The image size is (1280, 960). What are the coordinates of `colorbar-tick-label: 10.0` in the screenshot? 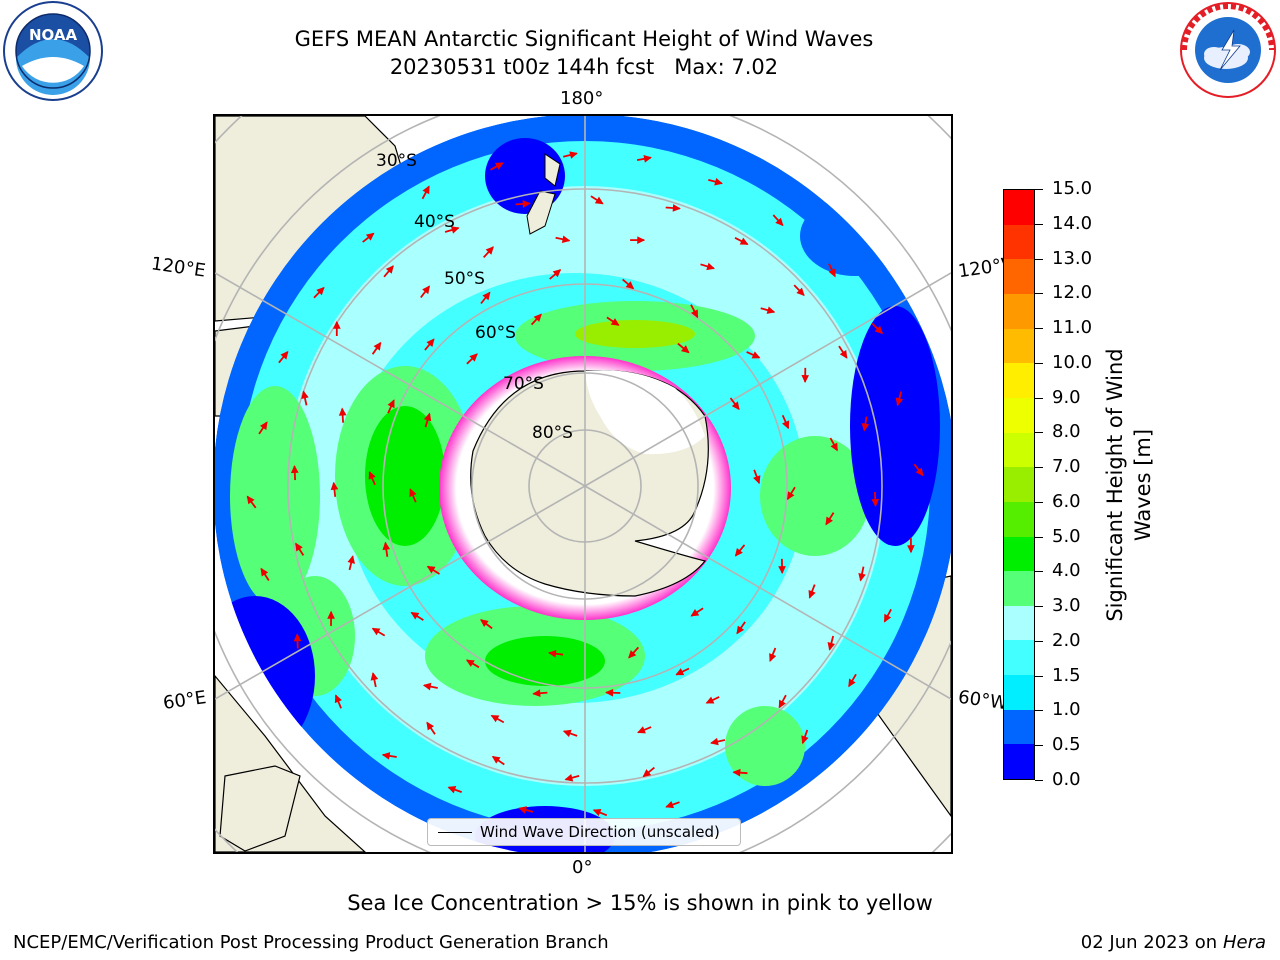 It's located at (1072, 362).